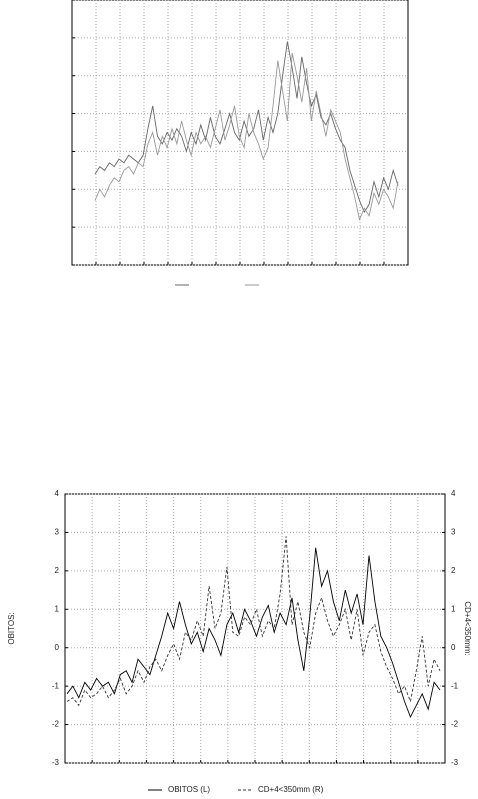  Describe the element at coordinates (57, 647) in the screenshot. I see `y-tick-label: 0` at that location.